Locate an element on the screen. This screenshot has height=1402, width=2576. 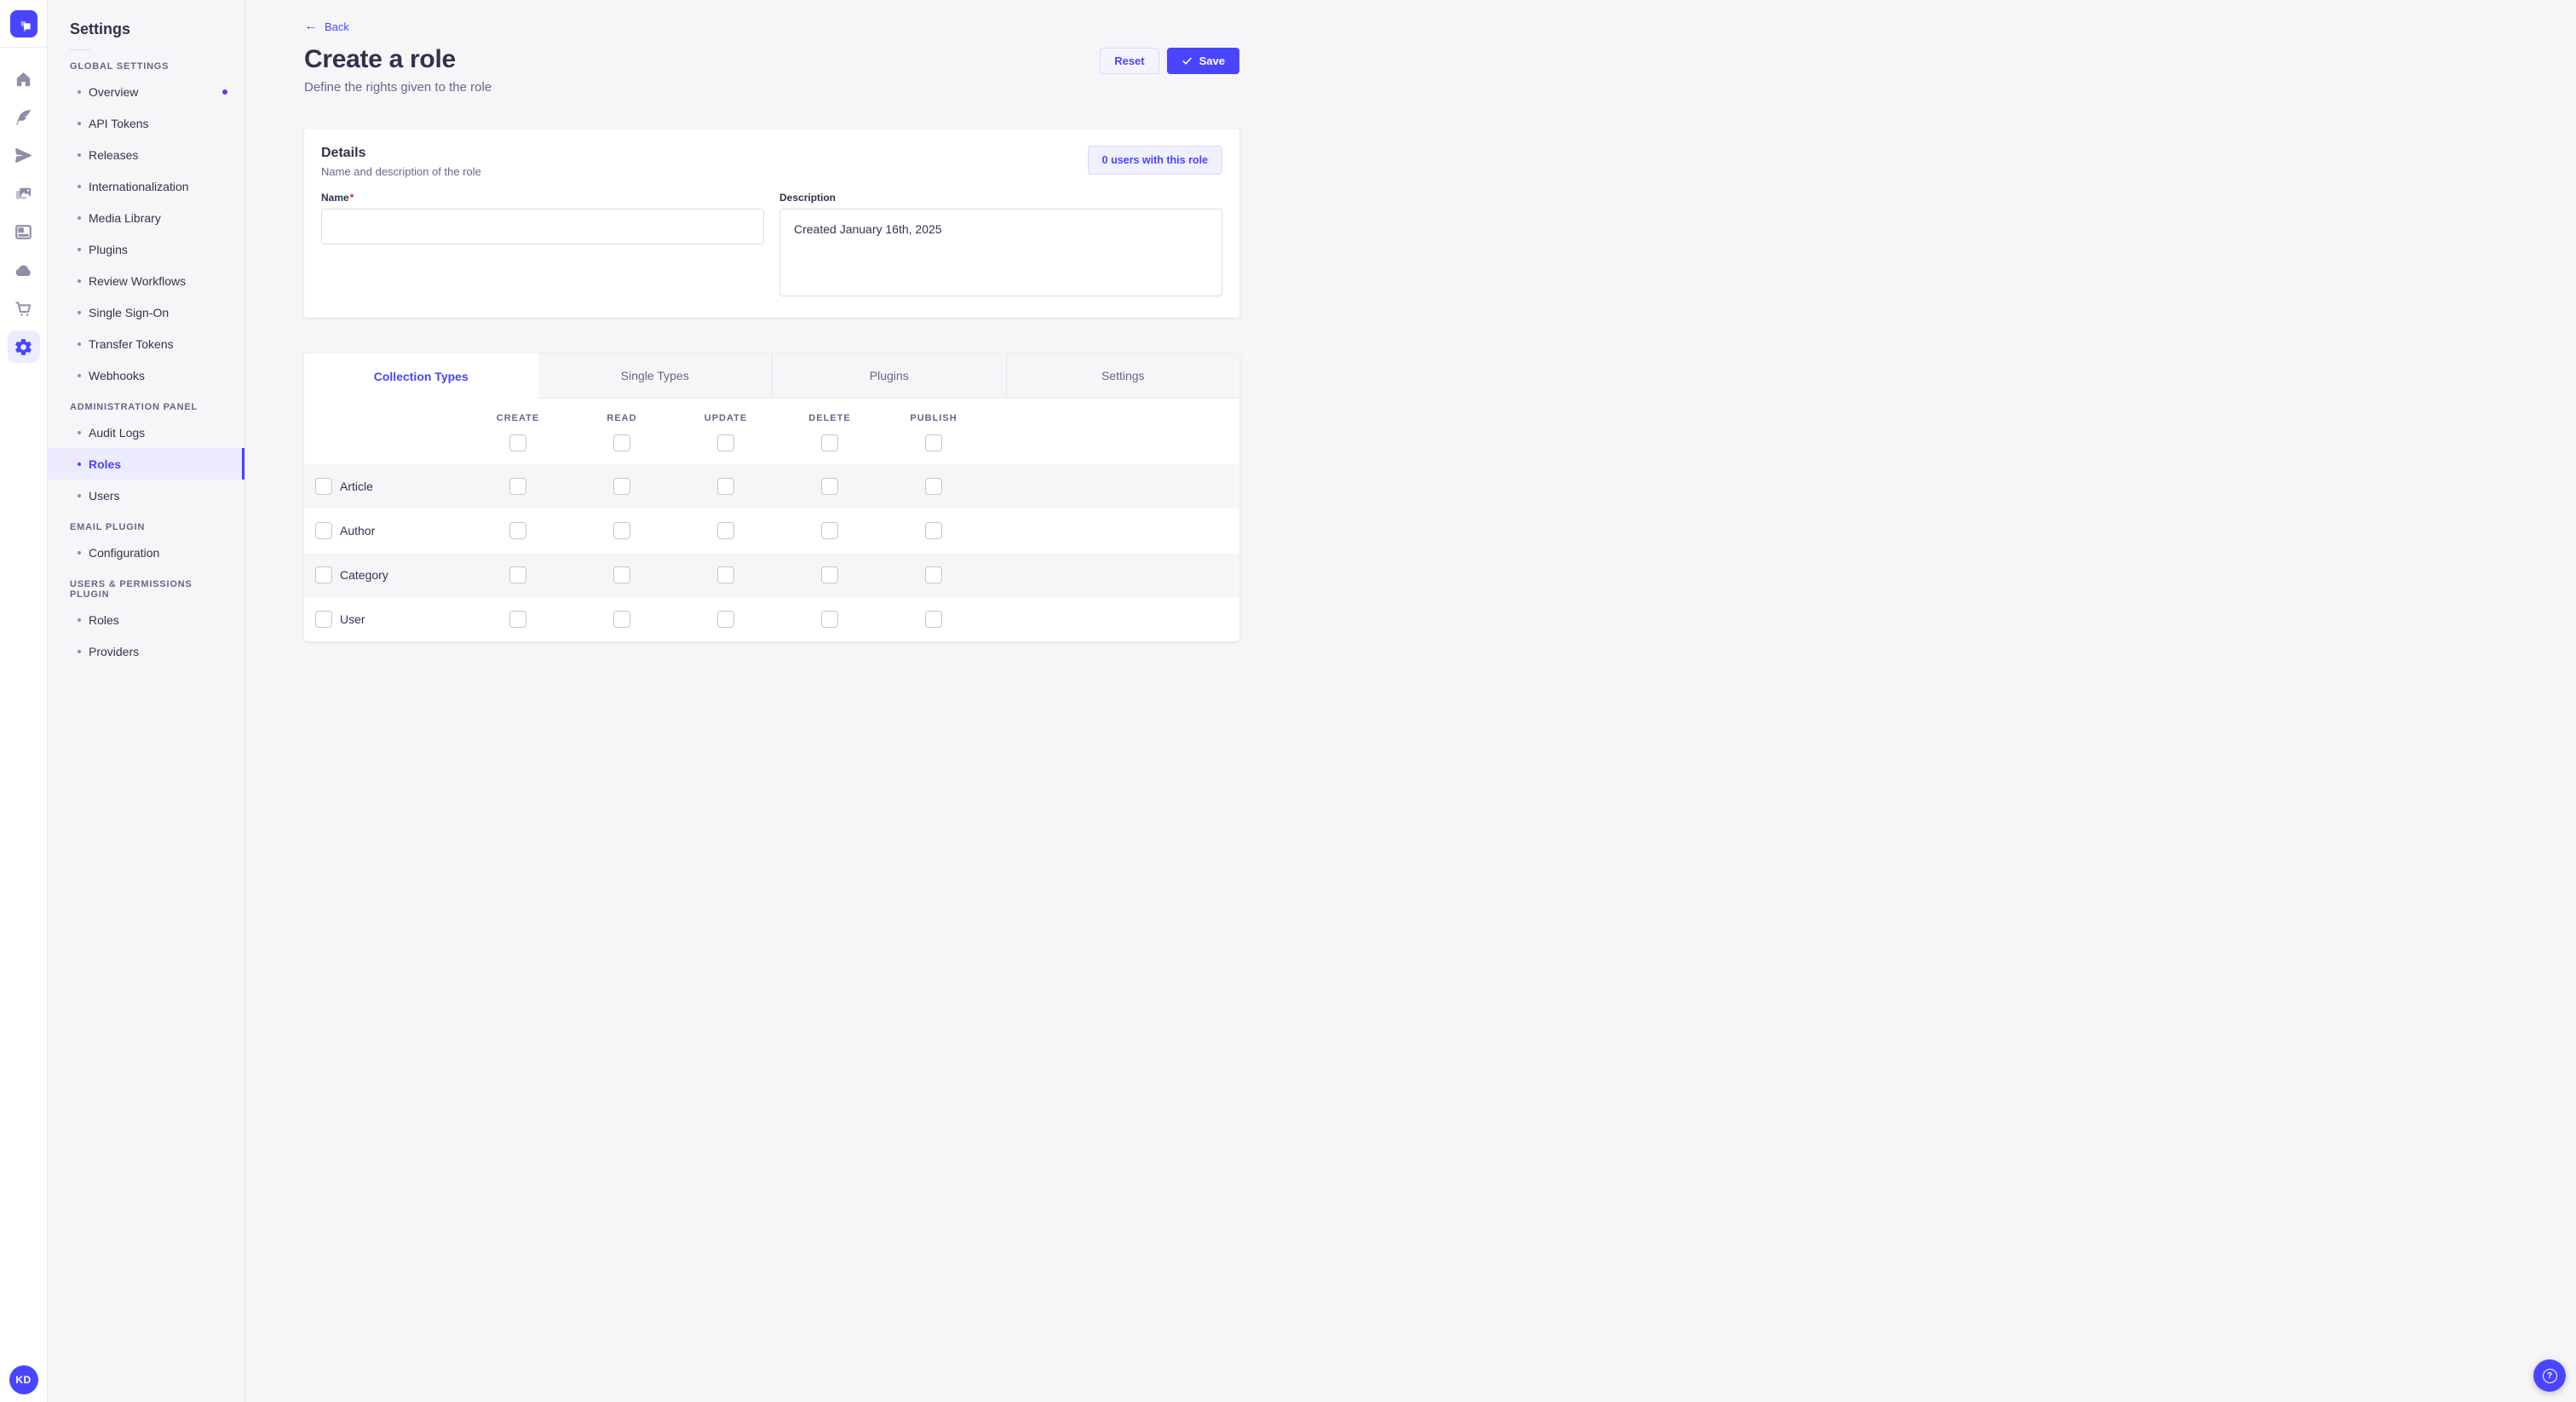
sidebar-item-users: Users is located at coordinates (151, 495).